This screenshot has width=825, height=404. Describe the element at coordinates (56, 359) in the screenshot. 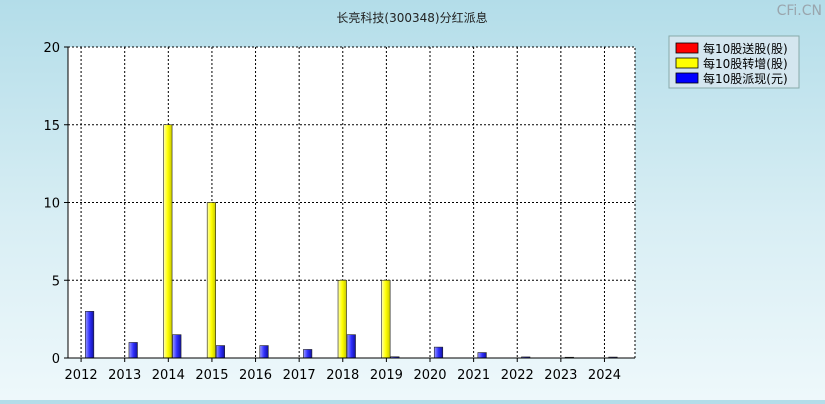

I see `y-tick-label: 0` at that location.